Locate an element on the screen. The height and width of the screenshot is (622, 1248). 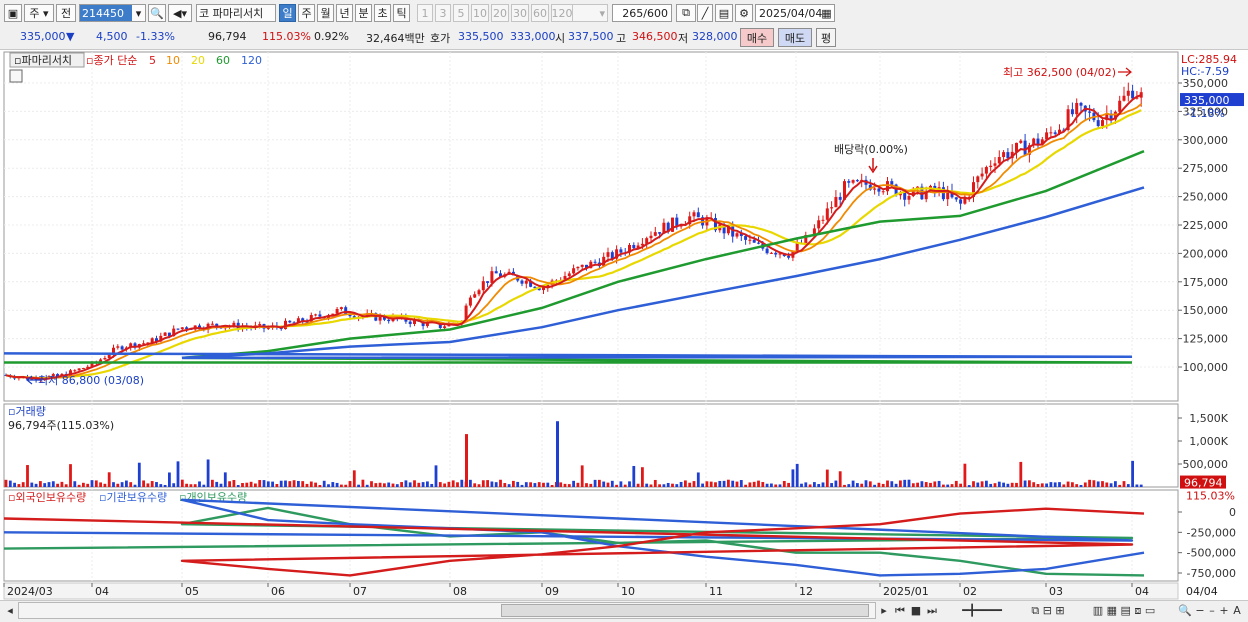
holding-axis-label: 0 is located at coordinates (1232, 512).